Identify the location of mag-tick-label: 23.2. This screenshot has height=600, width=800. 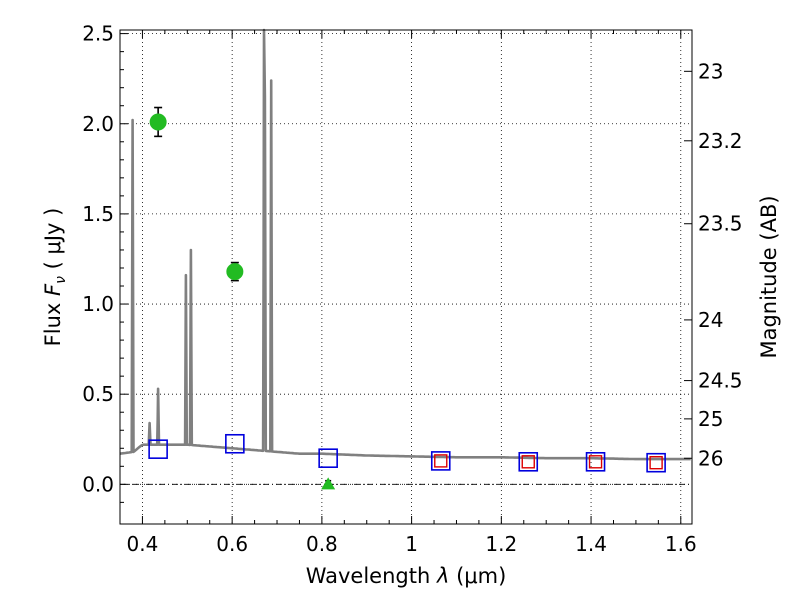
(720, 141).